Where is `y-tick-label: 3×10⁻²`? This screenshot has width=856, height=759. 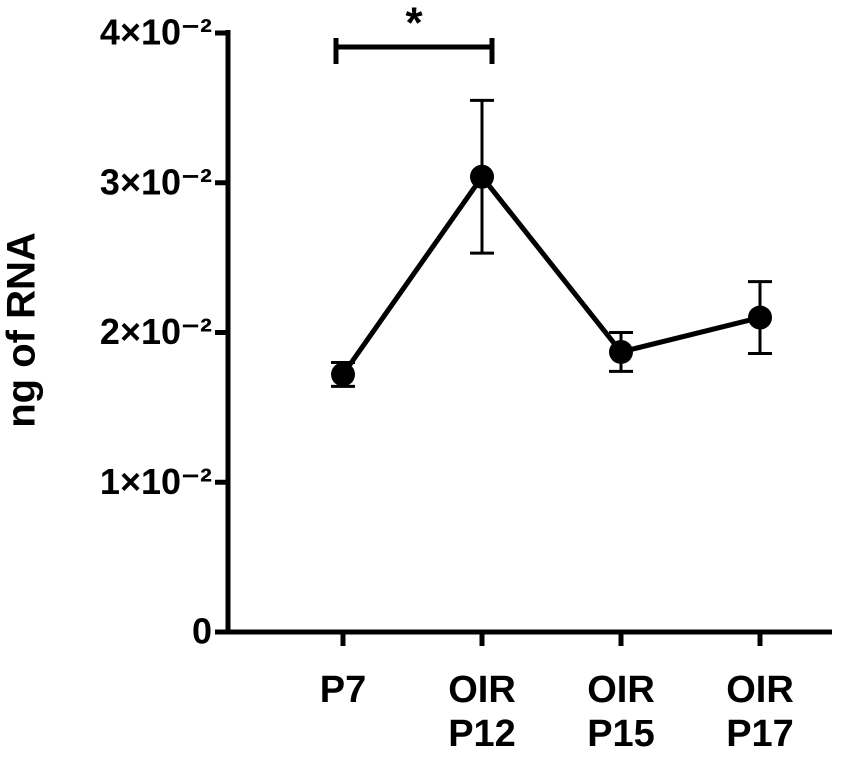
y-tick-label: 3×10⁻² is located at coordinates (156, 181).